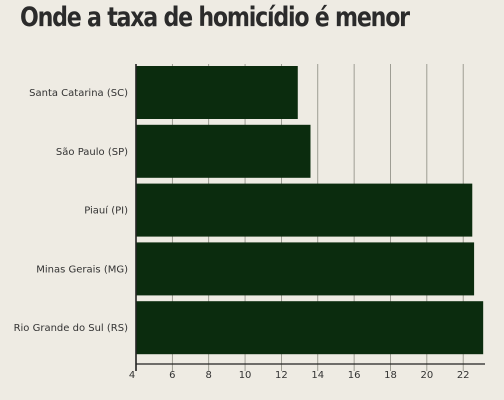  What do you see at coordinates (463, 375) in the screenshot?
I see `x-tick-label: 22` at bounding box center [463, 375].